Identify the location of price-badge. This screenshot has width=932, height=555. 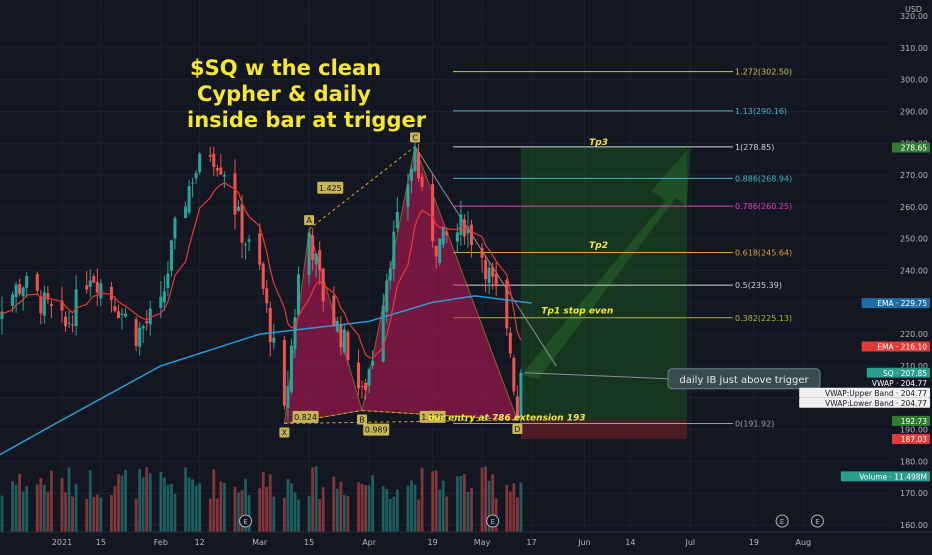
(895, 303).